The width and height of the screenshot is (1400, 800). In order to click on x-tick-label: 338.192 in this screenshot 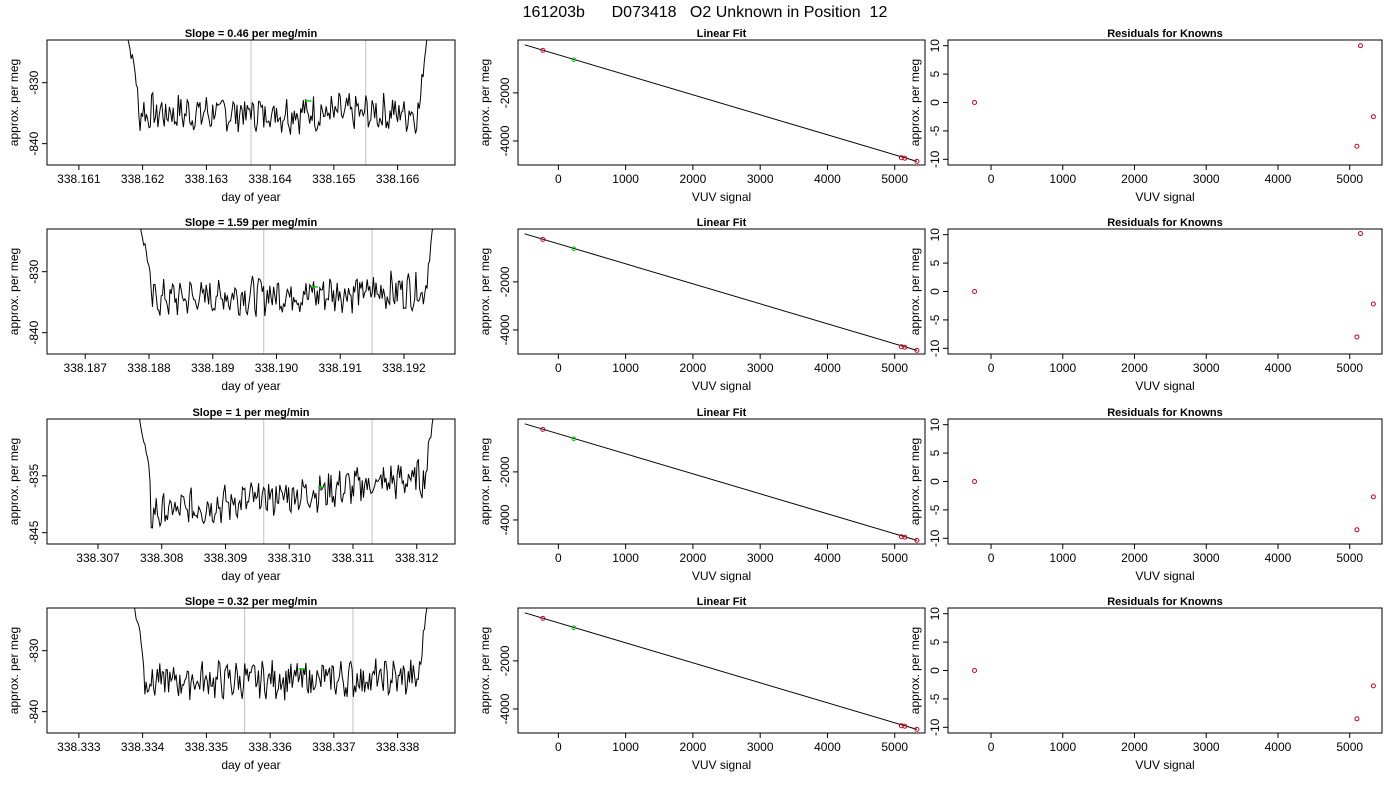, I will do `click(404, 368)`.